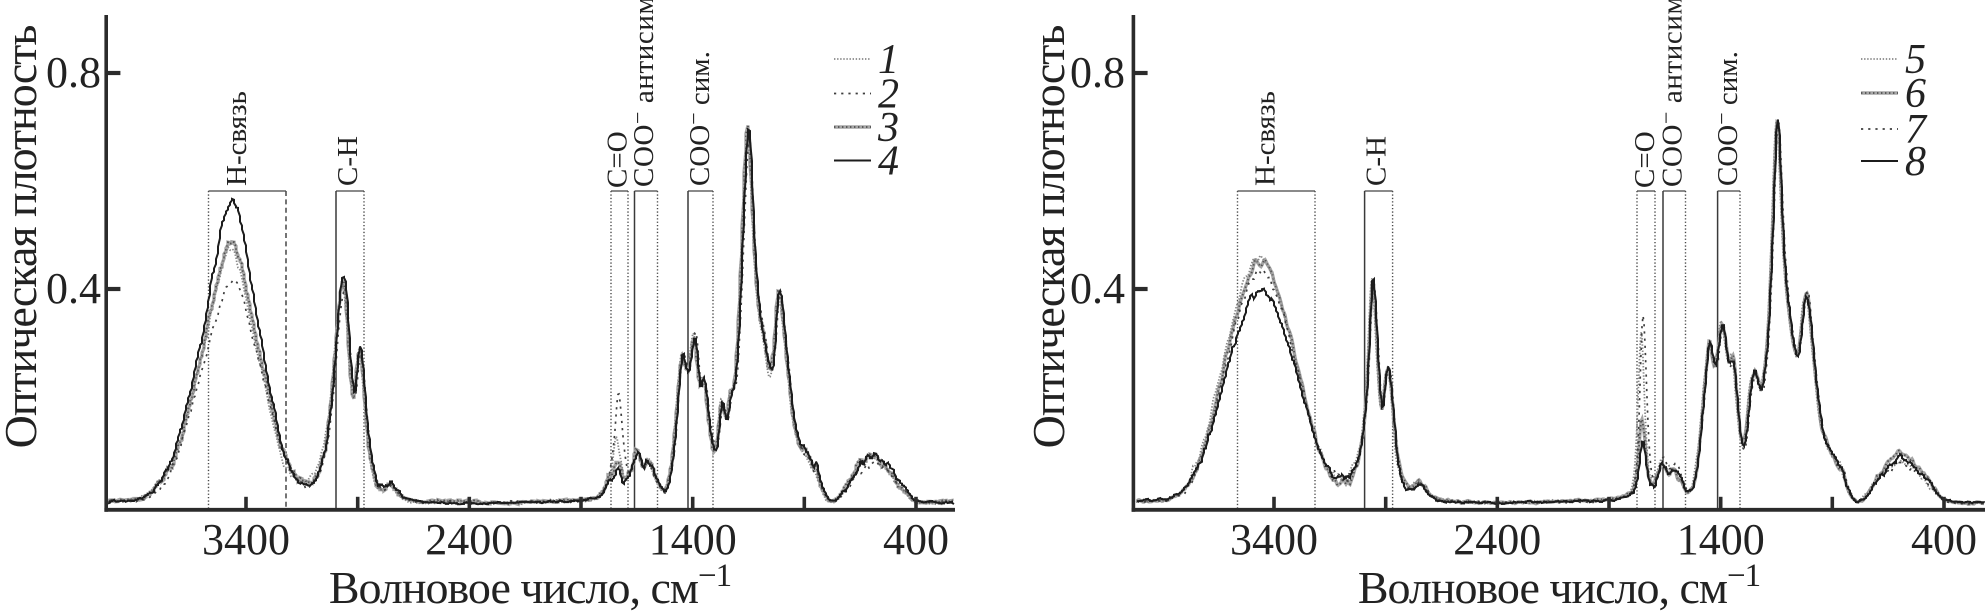  Describe the element at coordinates (1916, 130) in the screenshot. I see `svg-text: 7` at that location.